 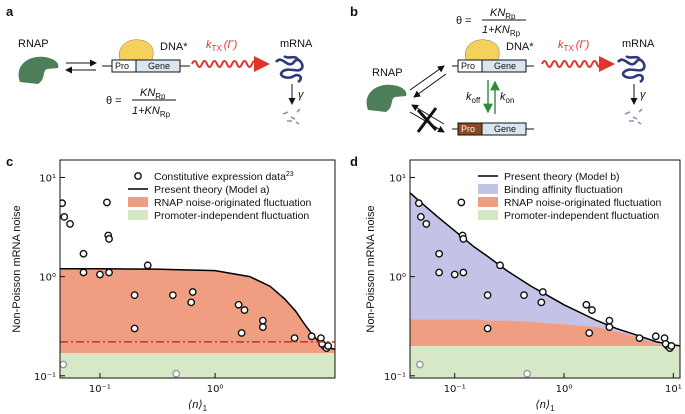 What do you see at coordinates (583, 45) in the screenshot?
I see `rate-arg: (Γ)` at bounding box center [583, 45].